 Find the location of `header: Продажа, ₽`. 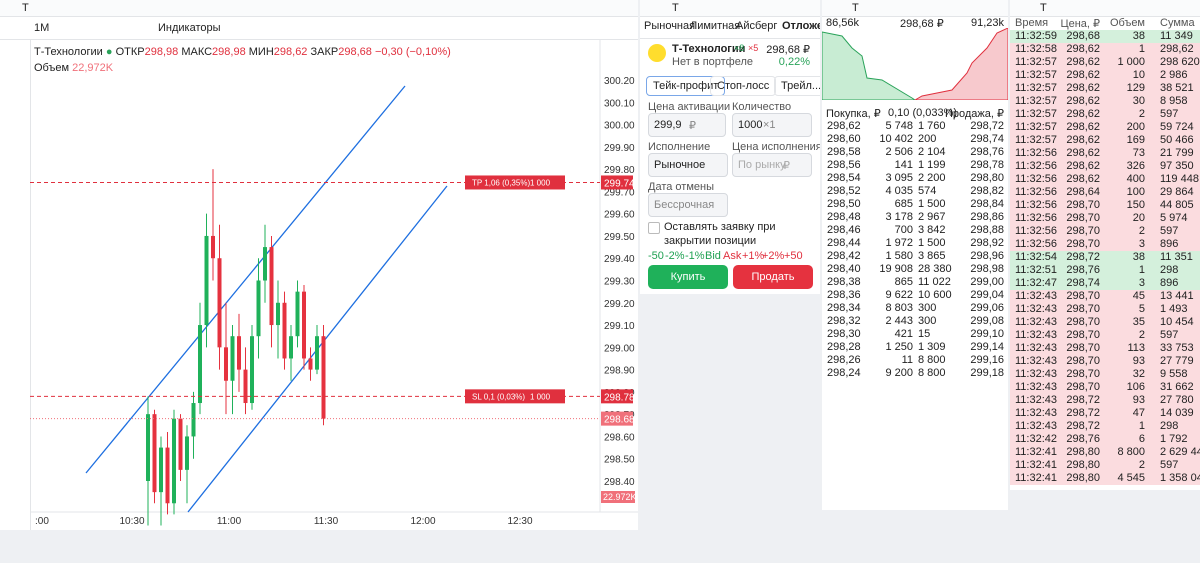

header: Продажа, ₽ is located at coordinates (974, 114).